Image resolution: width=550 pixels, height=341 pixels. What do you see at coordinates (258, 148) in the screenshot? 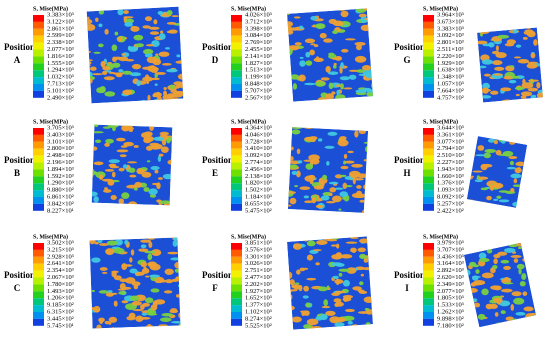
I see `legend-value: 3.410×10³` at bounding box center [258, 148].